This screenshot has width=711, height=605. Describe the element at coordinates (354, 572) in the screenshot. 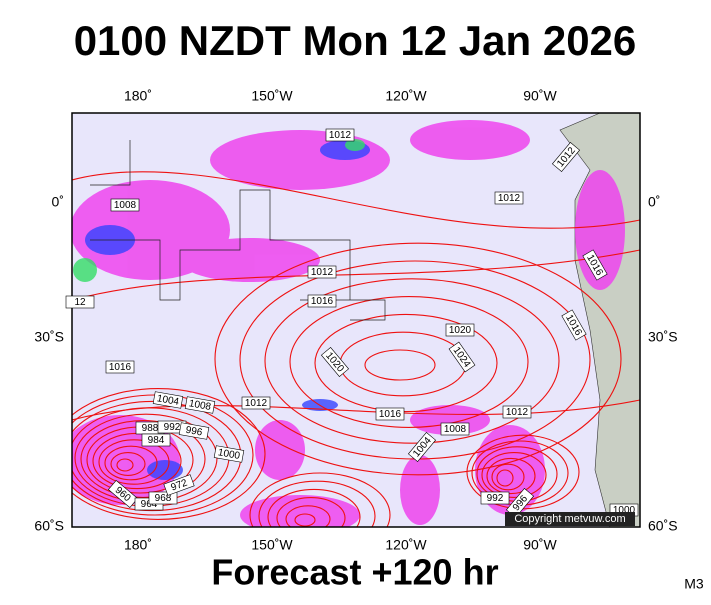

I see `forecast-label: Forecast +120 hr` at that location.